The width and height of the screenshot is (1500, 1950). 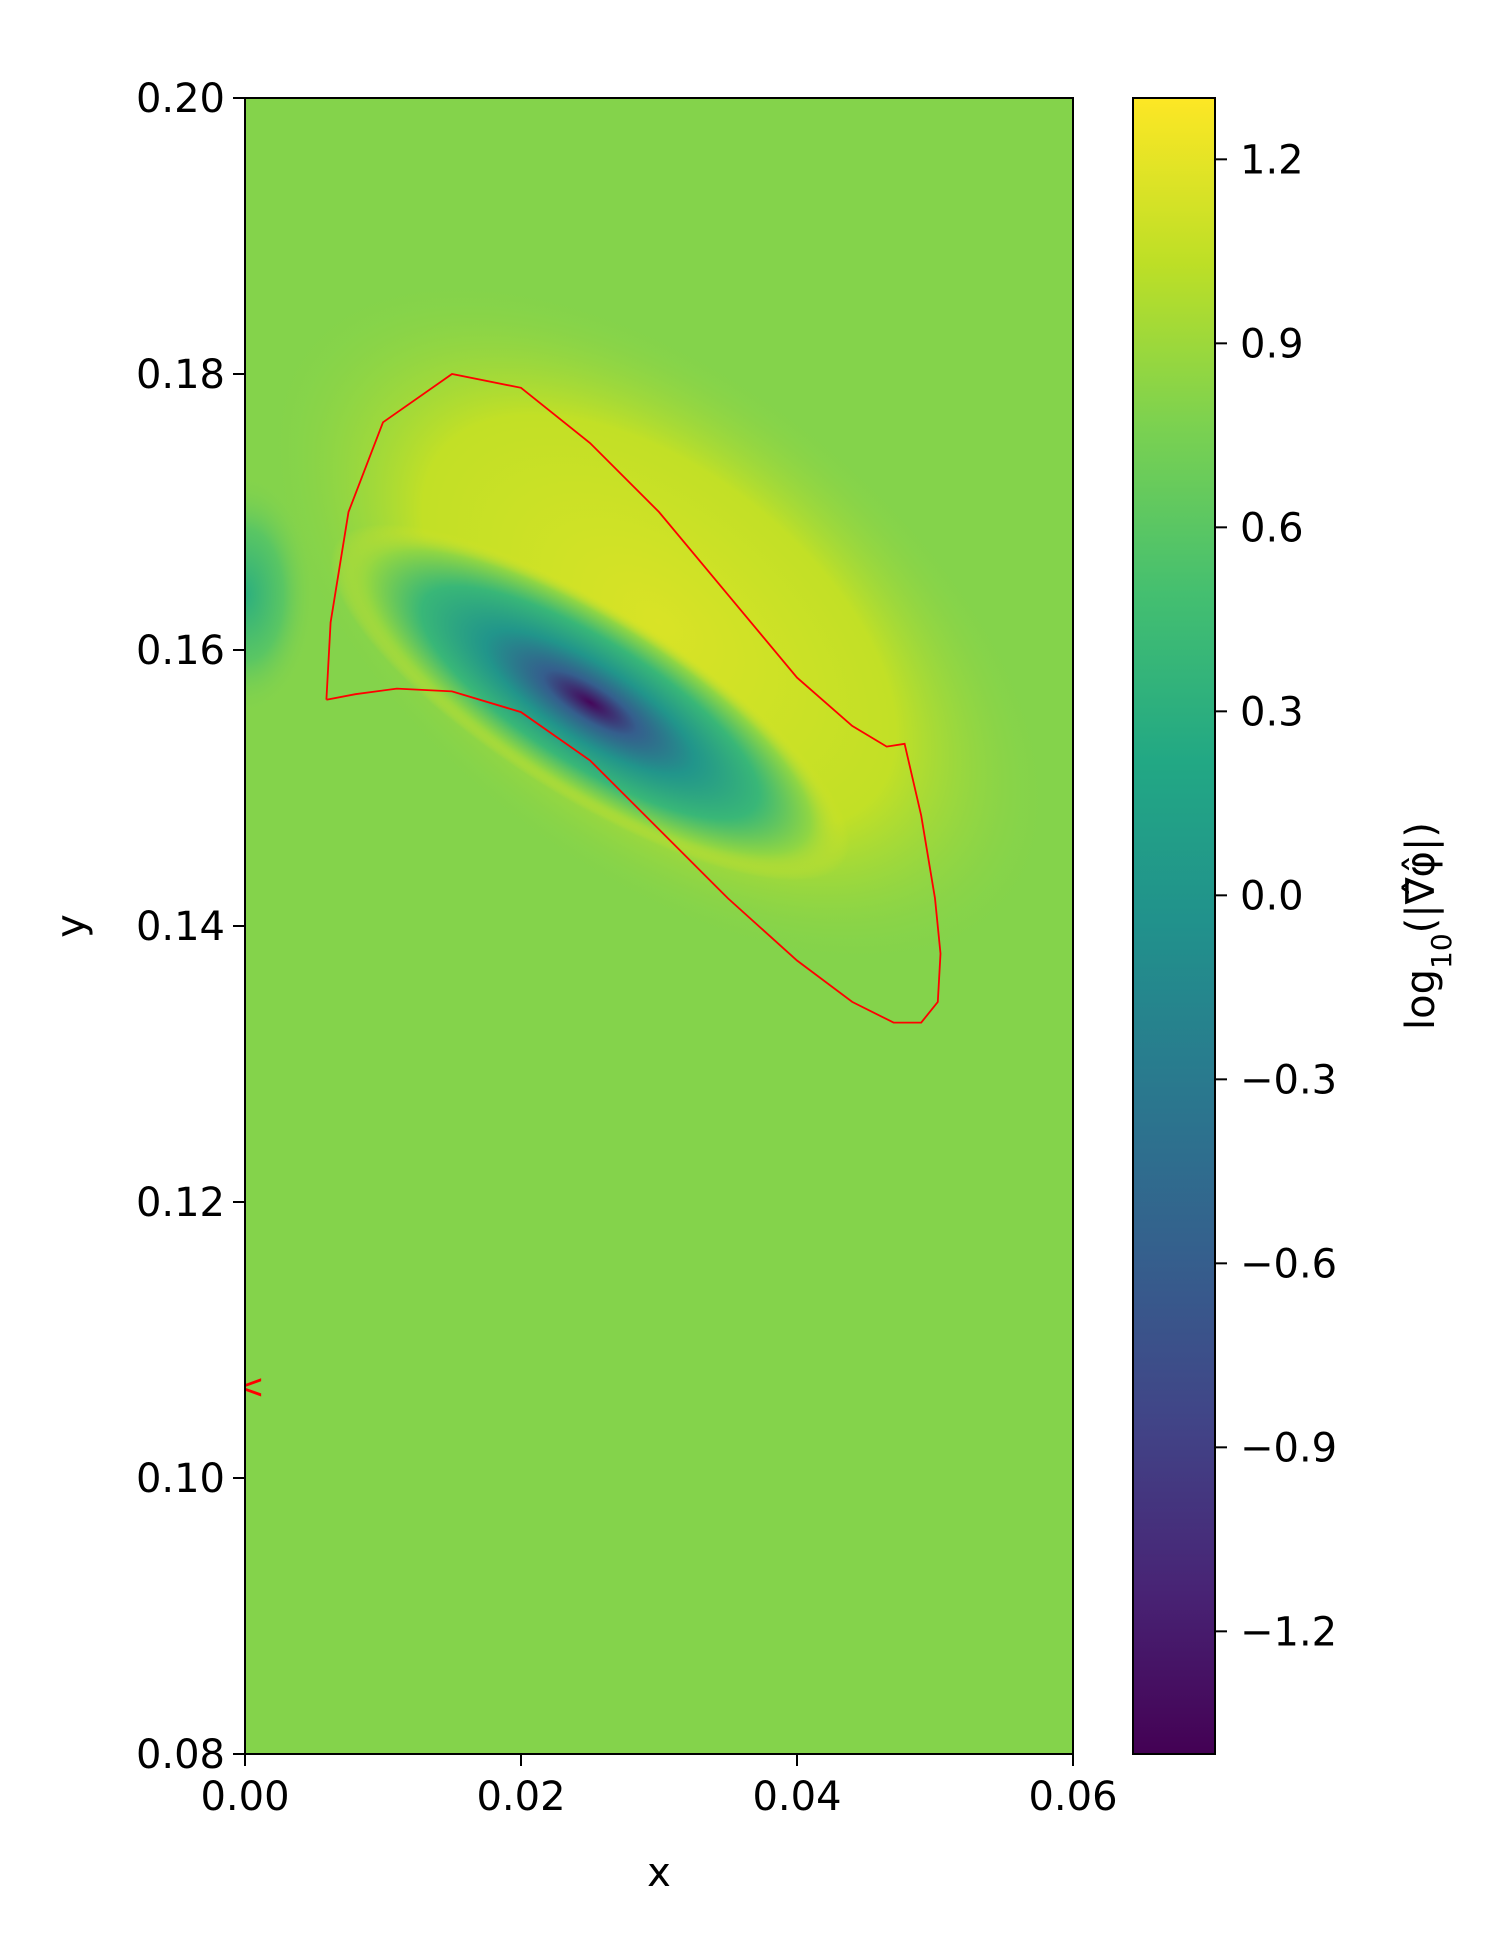 I want to click on y-tick-label: 0.20, so click(x=180, y=99).